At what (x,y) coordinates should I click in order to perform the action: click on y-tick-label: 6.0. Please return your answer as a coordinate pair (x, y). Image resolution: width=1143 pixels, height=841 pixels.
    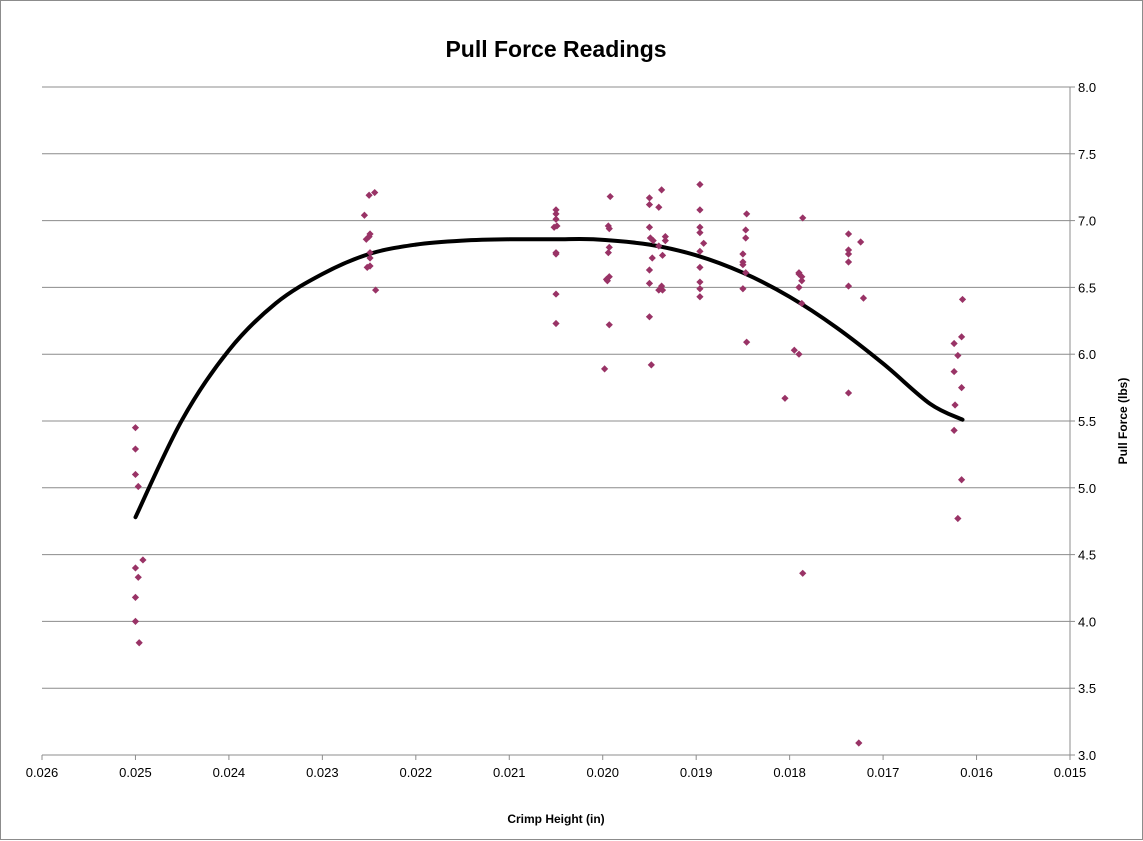
    Looking at the image, I should click on (1087, 354).